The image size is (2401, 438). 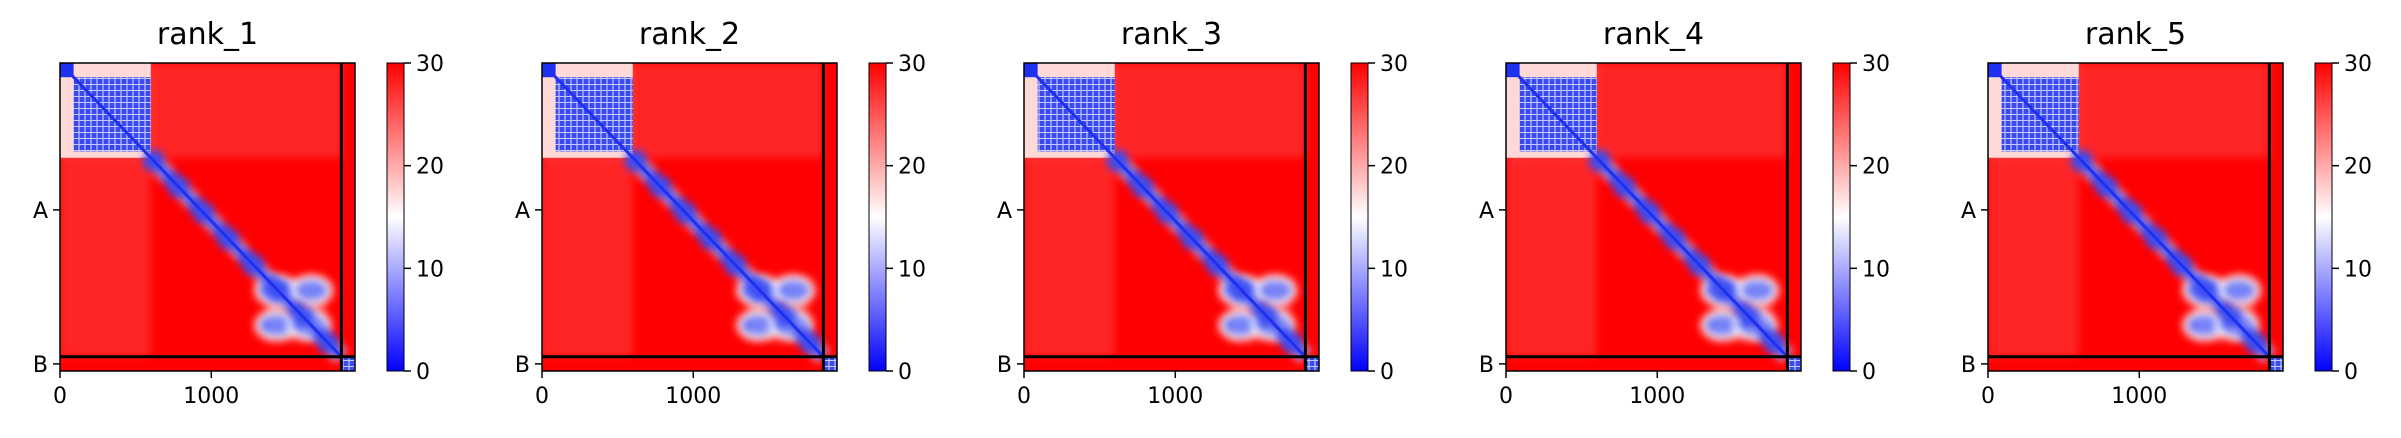 I want to click on panel-title: rank_4, so click(x=1653, y=34).